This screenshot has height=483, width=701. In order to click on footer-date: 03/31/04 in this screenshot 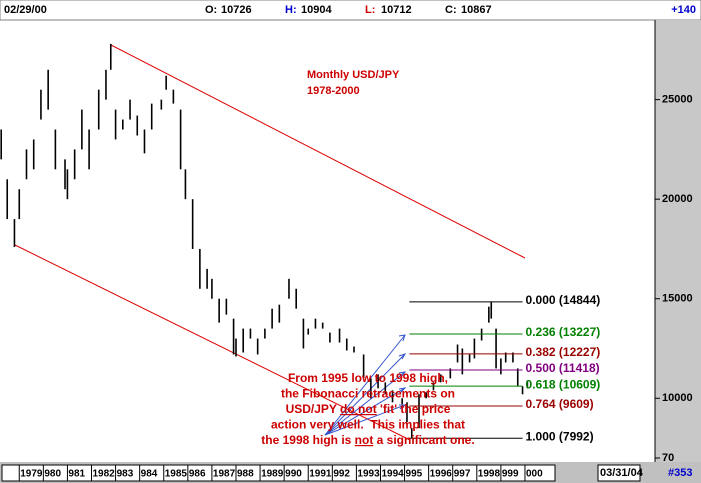, I will do `click(622, 473)`.